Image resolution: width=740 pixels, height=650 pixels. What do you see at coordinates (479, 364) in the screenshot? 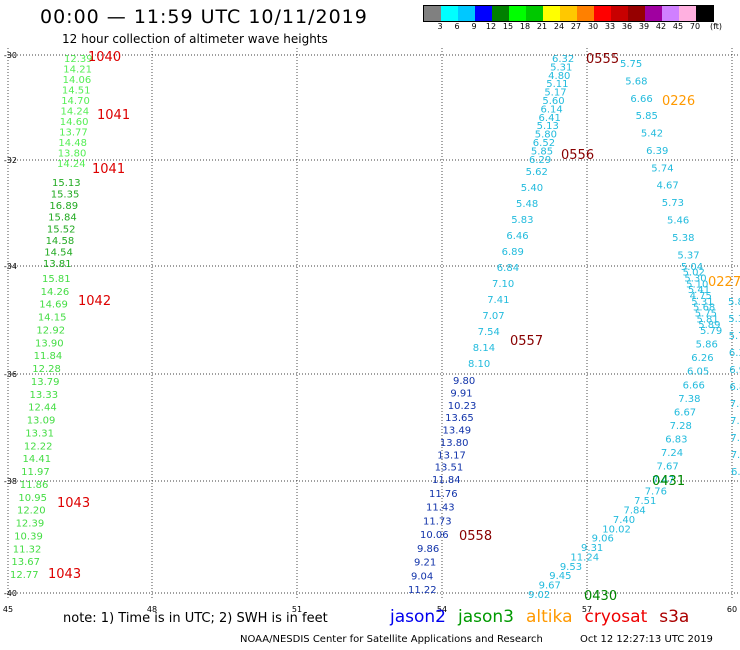
I see `wave-height-value: 8.10` at bounding box center [479, 364].